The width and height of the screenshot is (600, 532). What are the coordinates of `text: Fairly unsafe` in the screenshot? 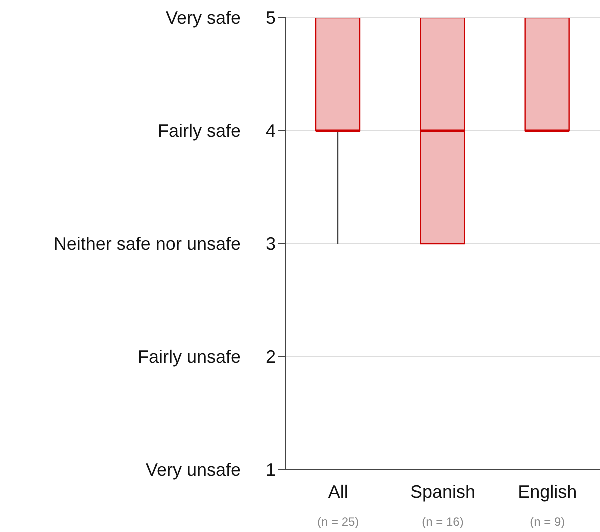 It's located at (189, 357).